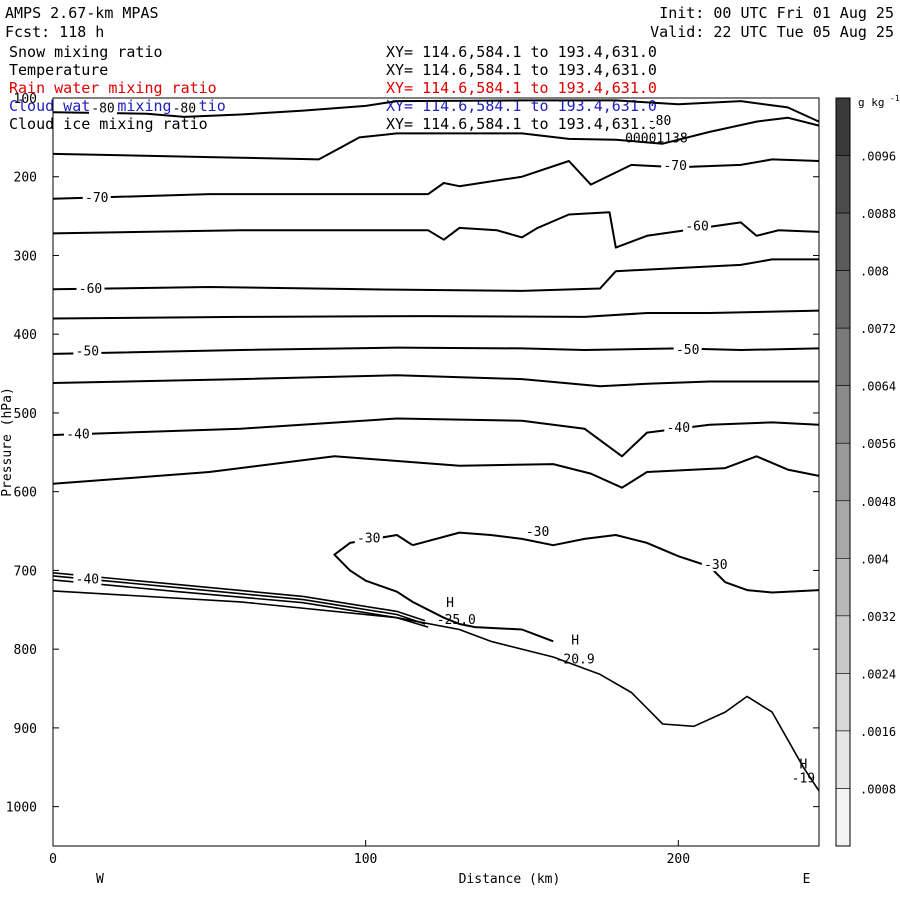 This screenshot has height=900, width=900. What do you see at coordinates (25, 729) in the screenshot?
I see `y-tick-label: 900` at bounding box center [25, 729].